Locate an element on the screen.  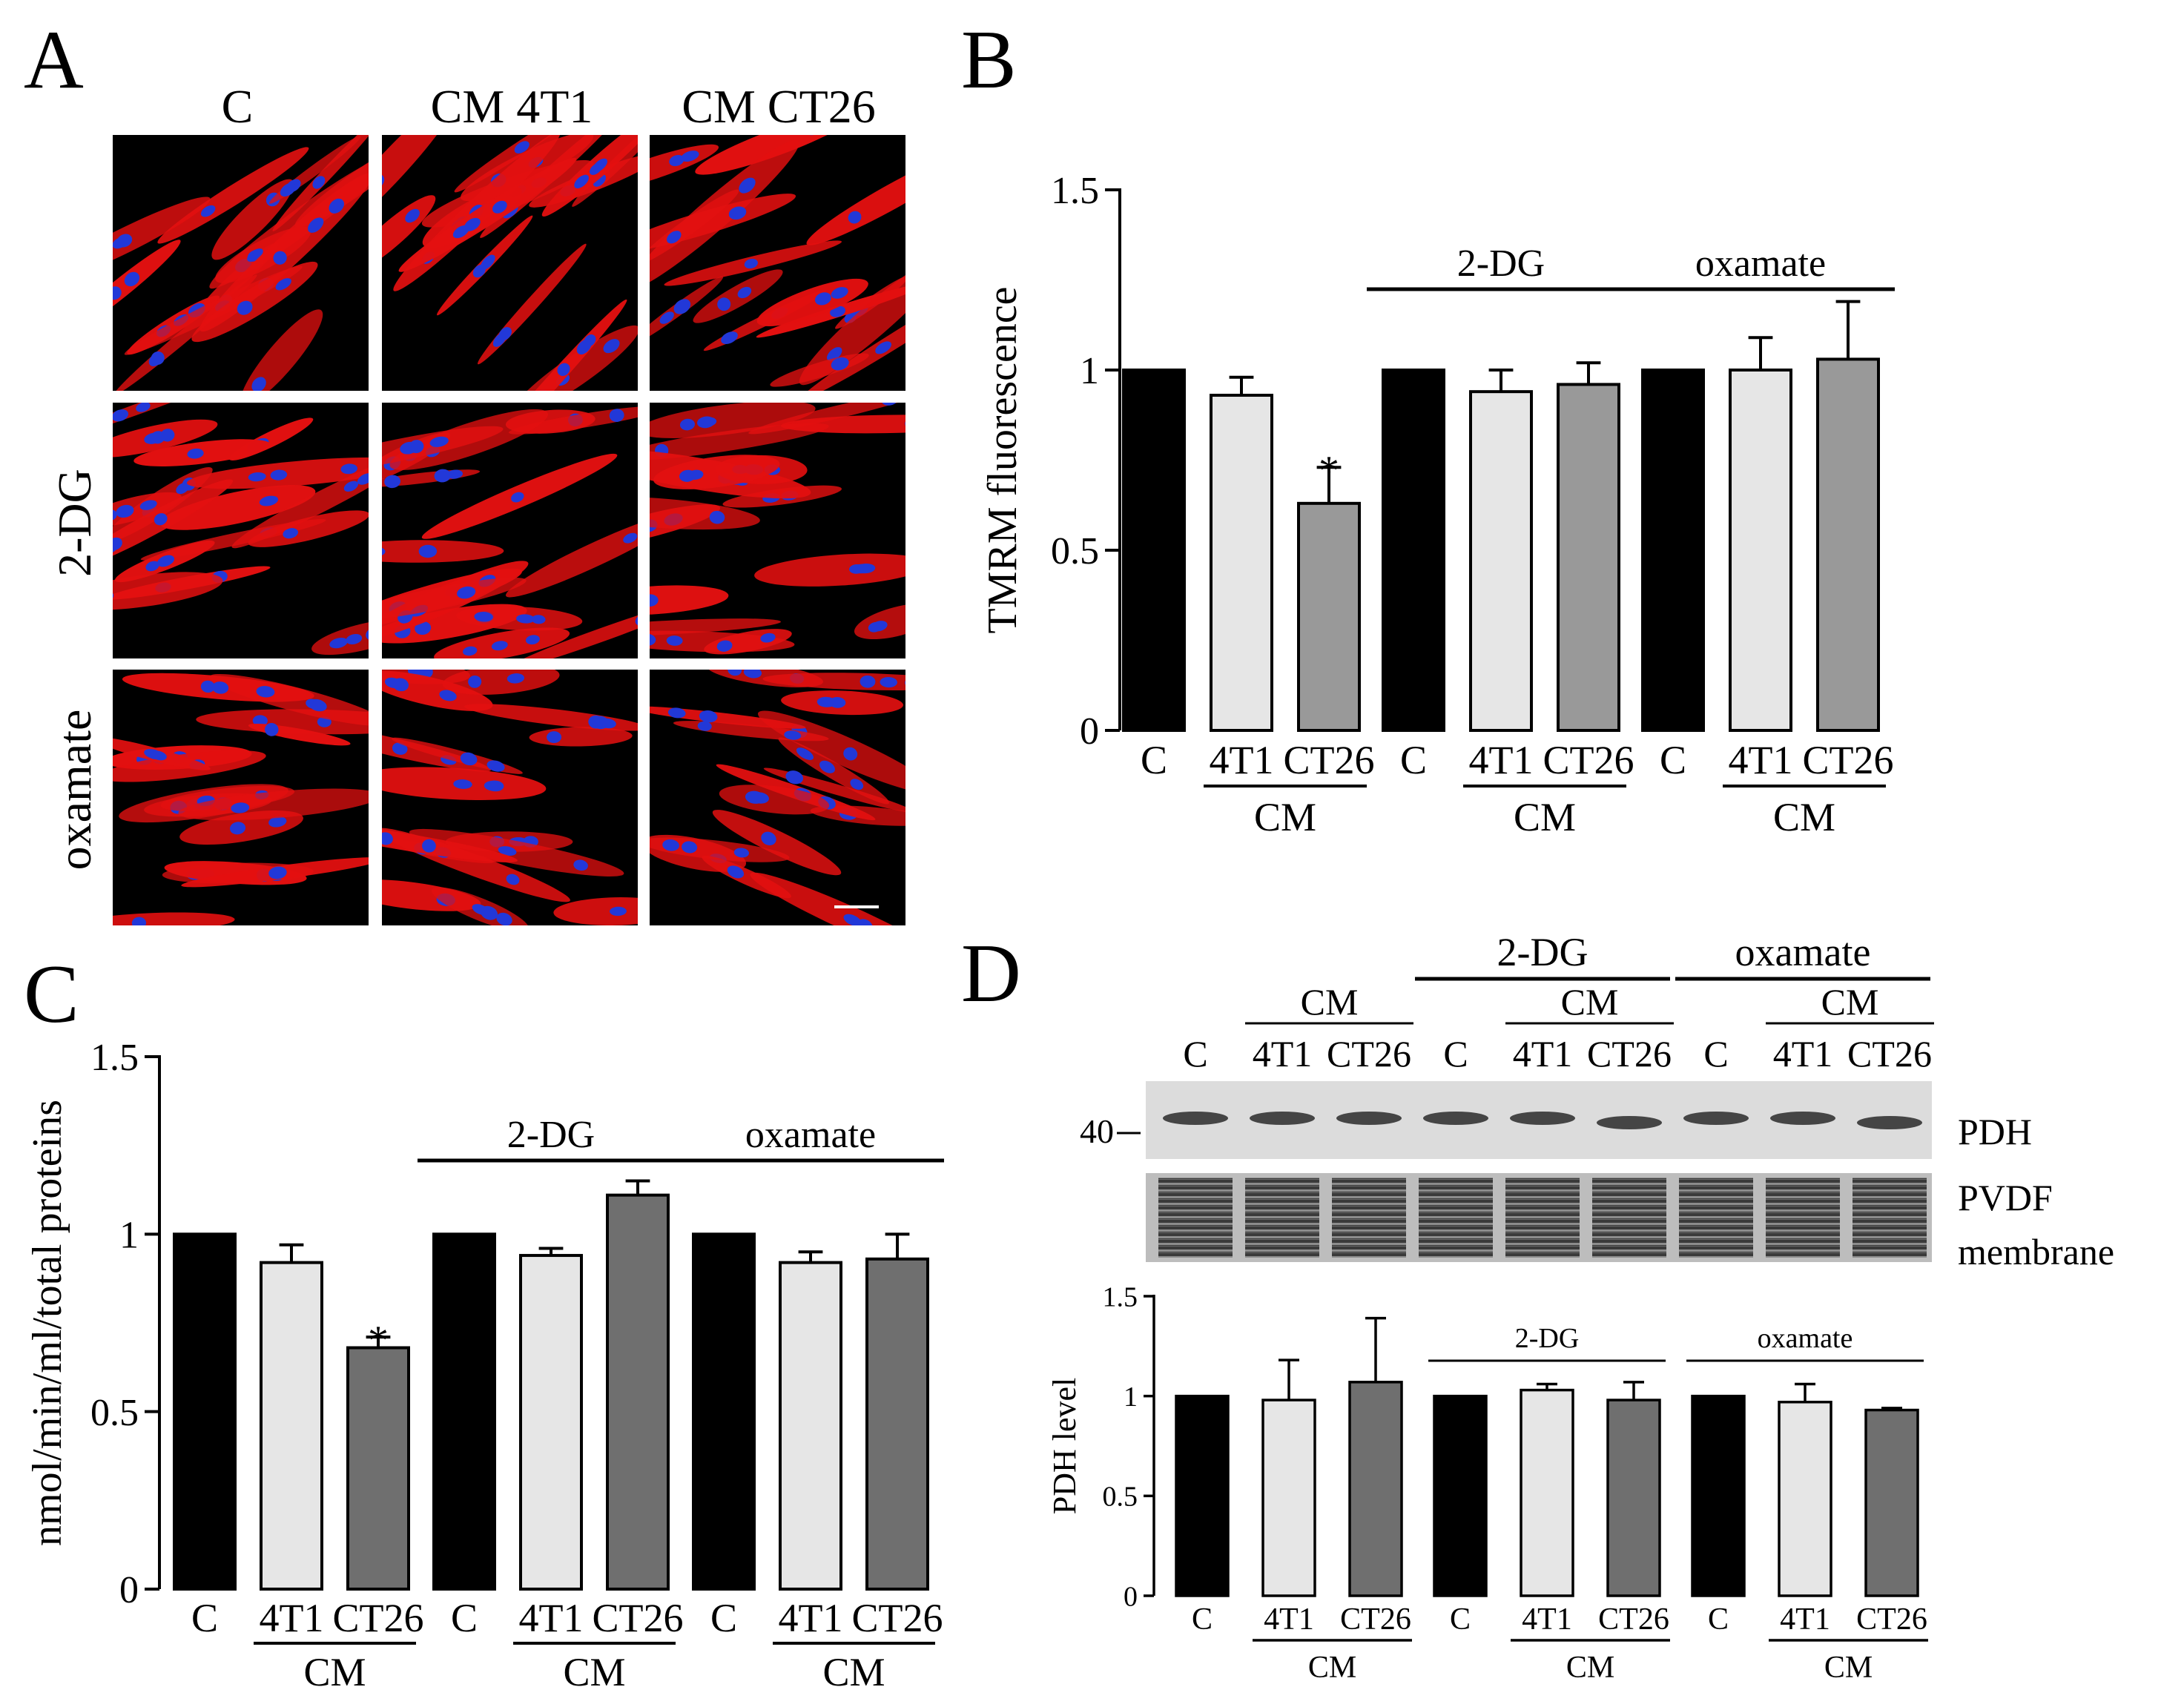
x-category-label: 4T1 is located at coordinates (1289, 1619).